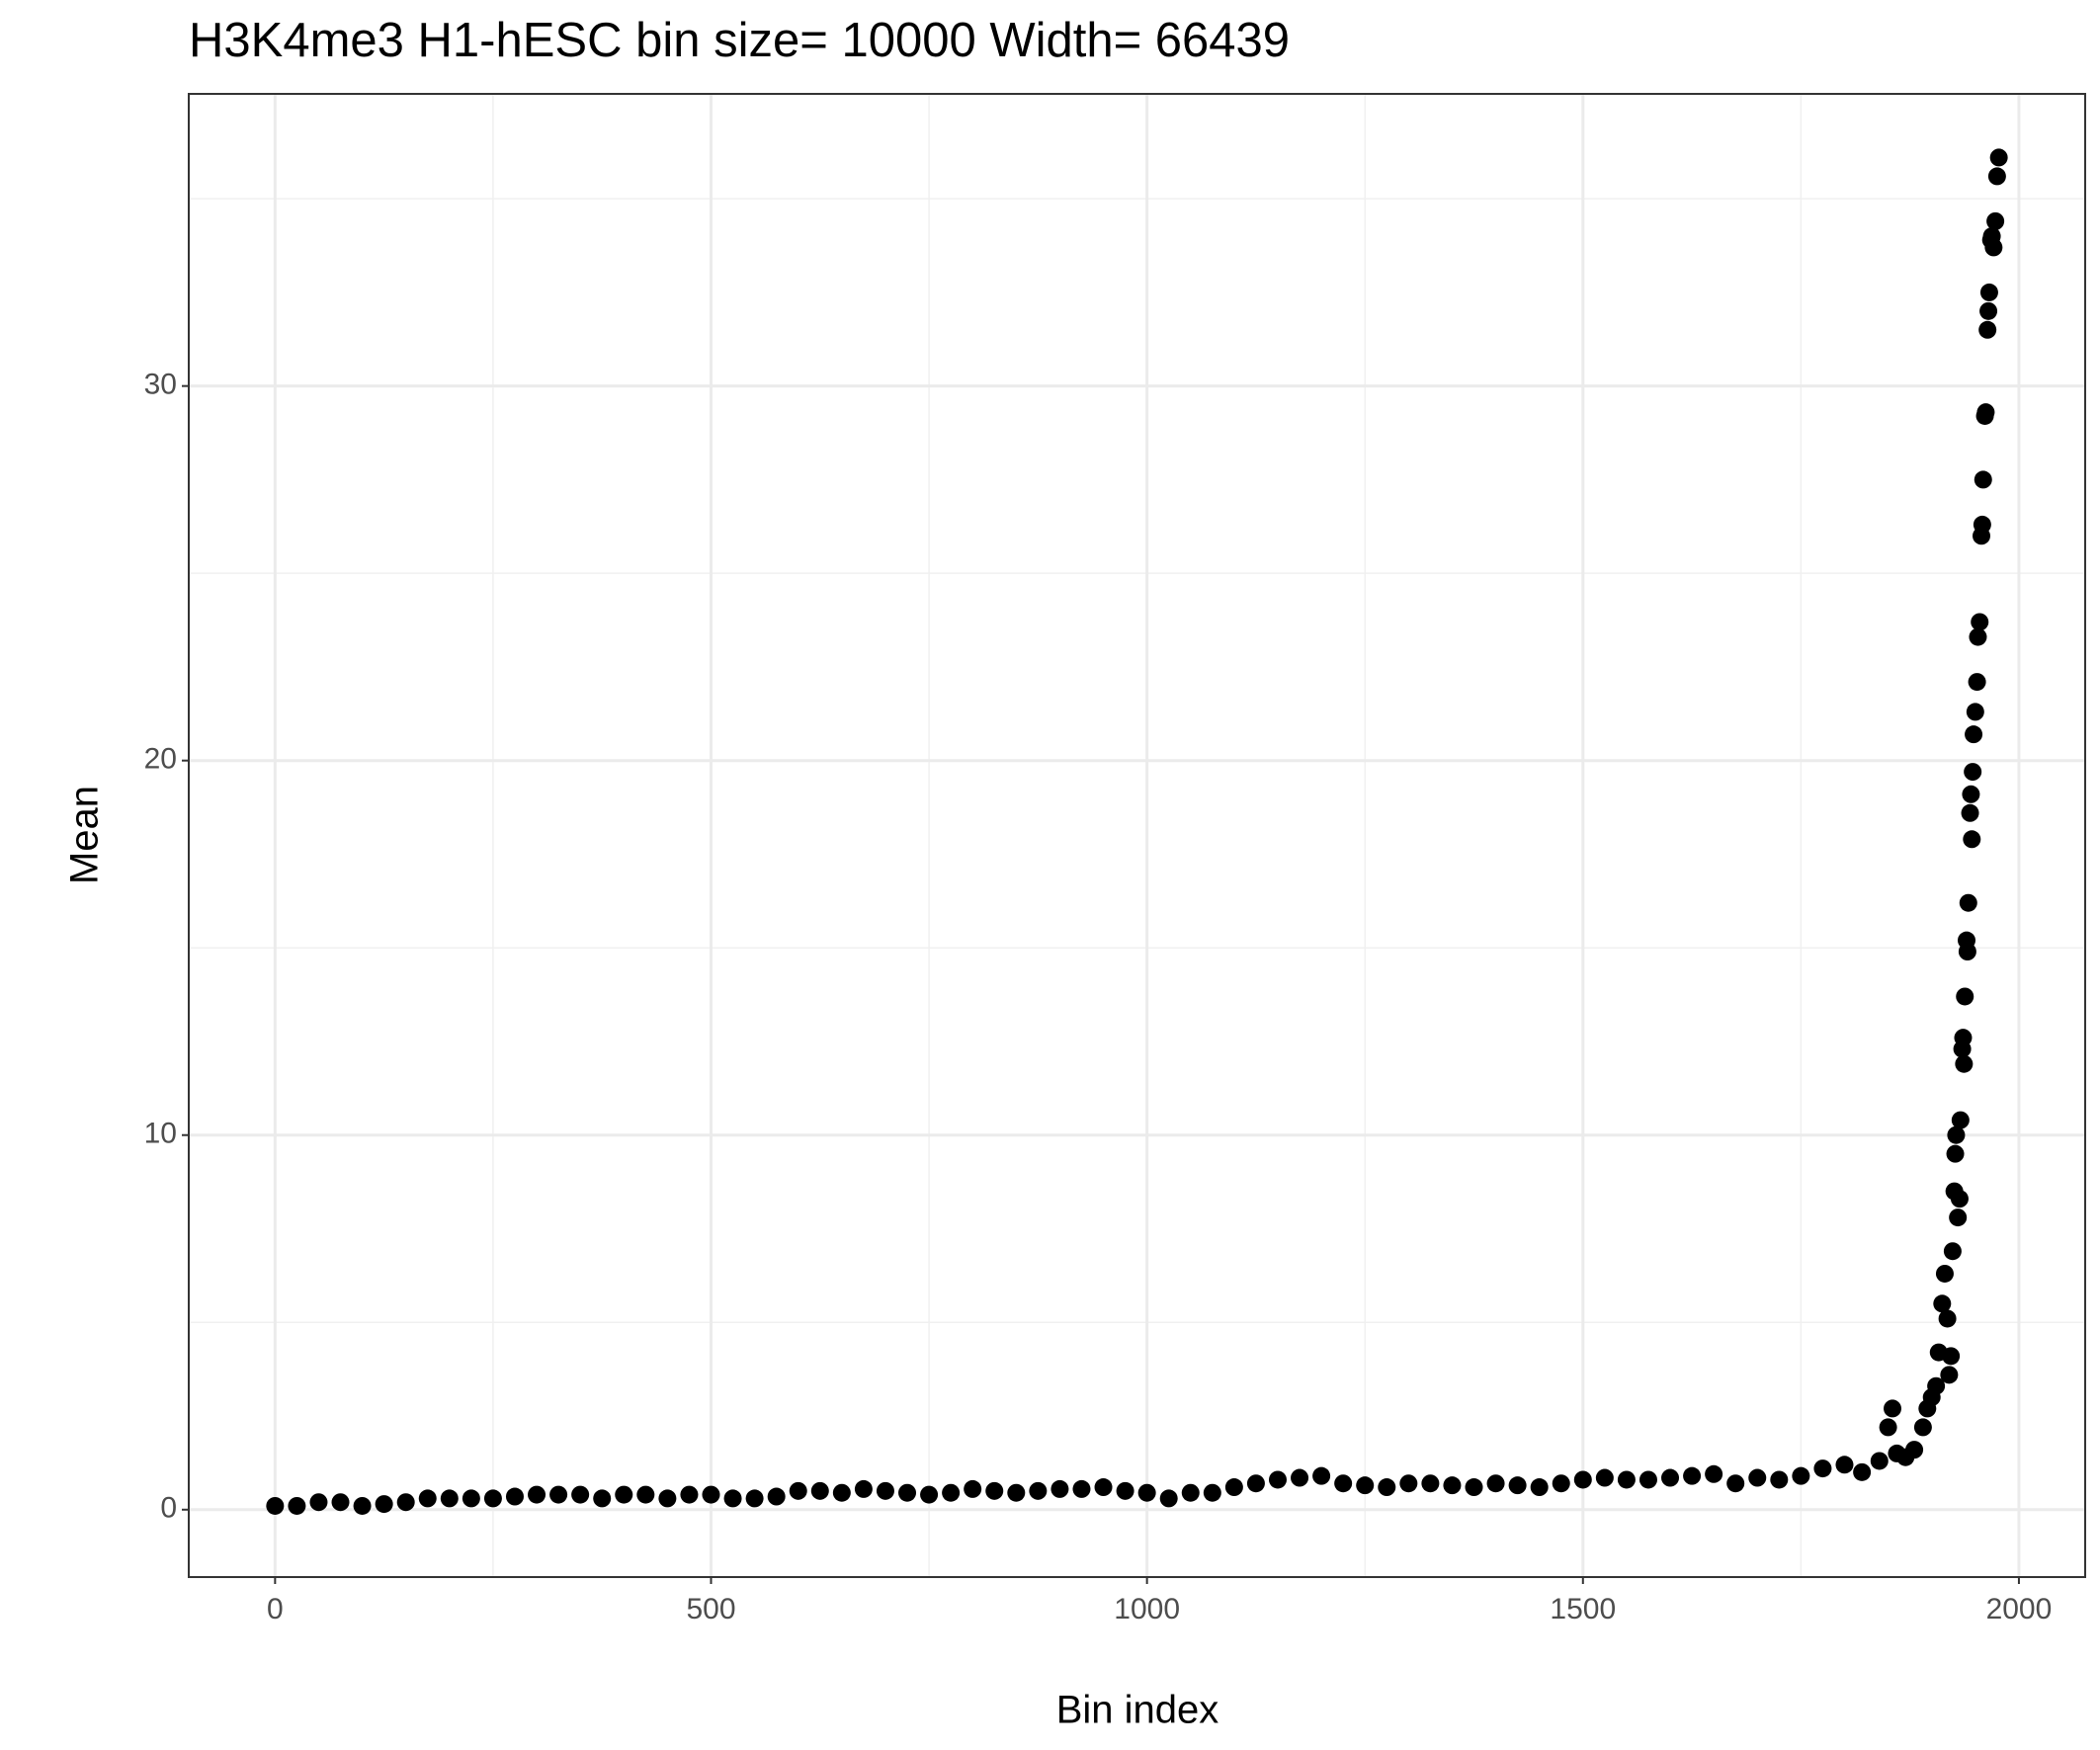 The image size is (2100, 1750). What do you see at coordinates (160, 759) in the screenshot?
I see `y-tick-label: 20` at bounding box center [160, 759].